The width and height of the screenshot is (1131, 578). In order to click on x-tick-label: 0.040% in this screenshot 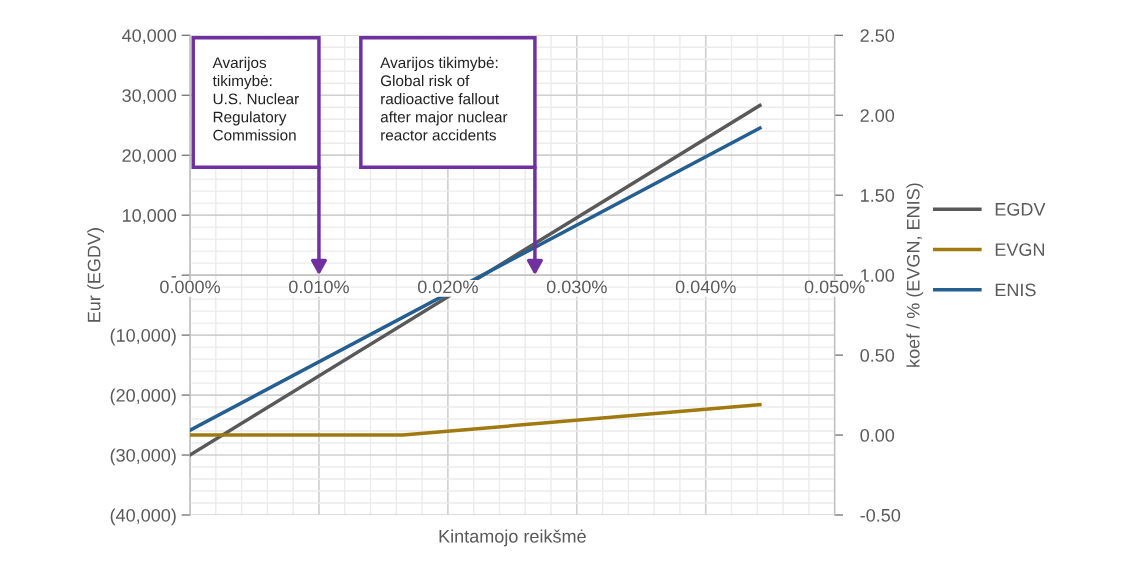, I will do `click(705, 287)`.